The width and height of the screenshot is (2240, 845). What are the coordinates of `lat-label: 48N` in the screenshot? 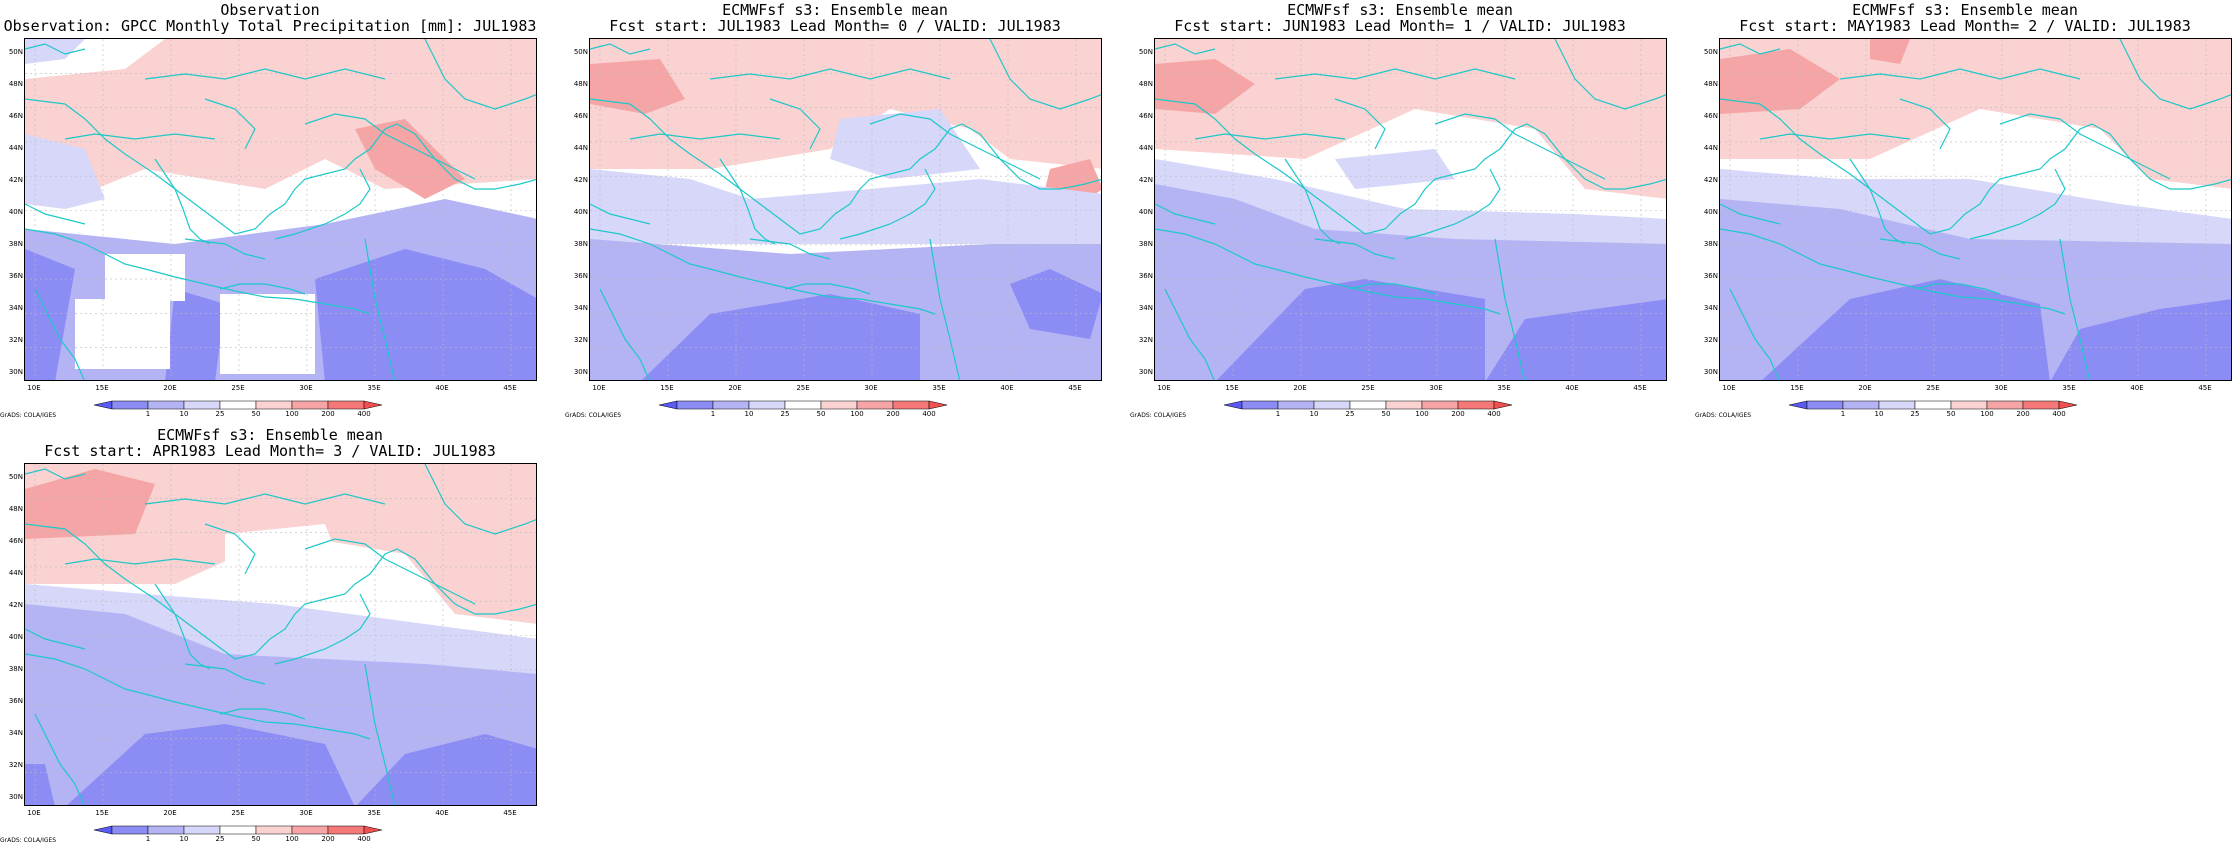 It's located at (580, 84).